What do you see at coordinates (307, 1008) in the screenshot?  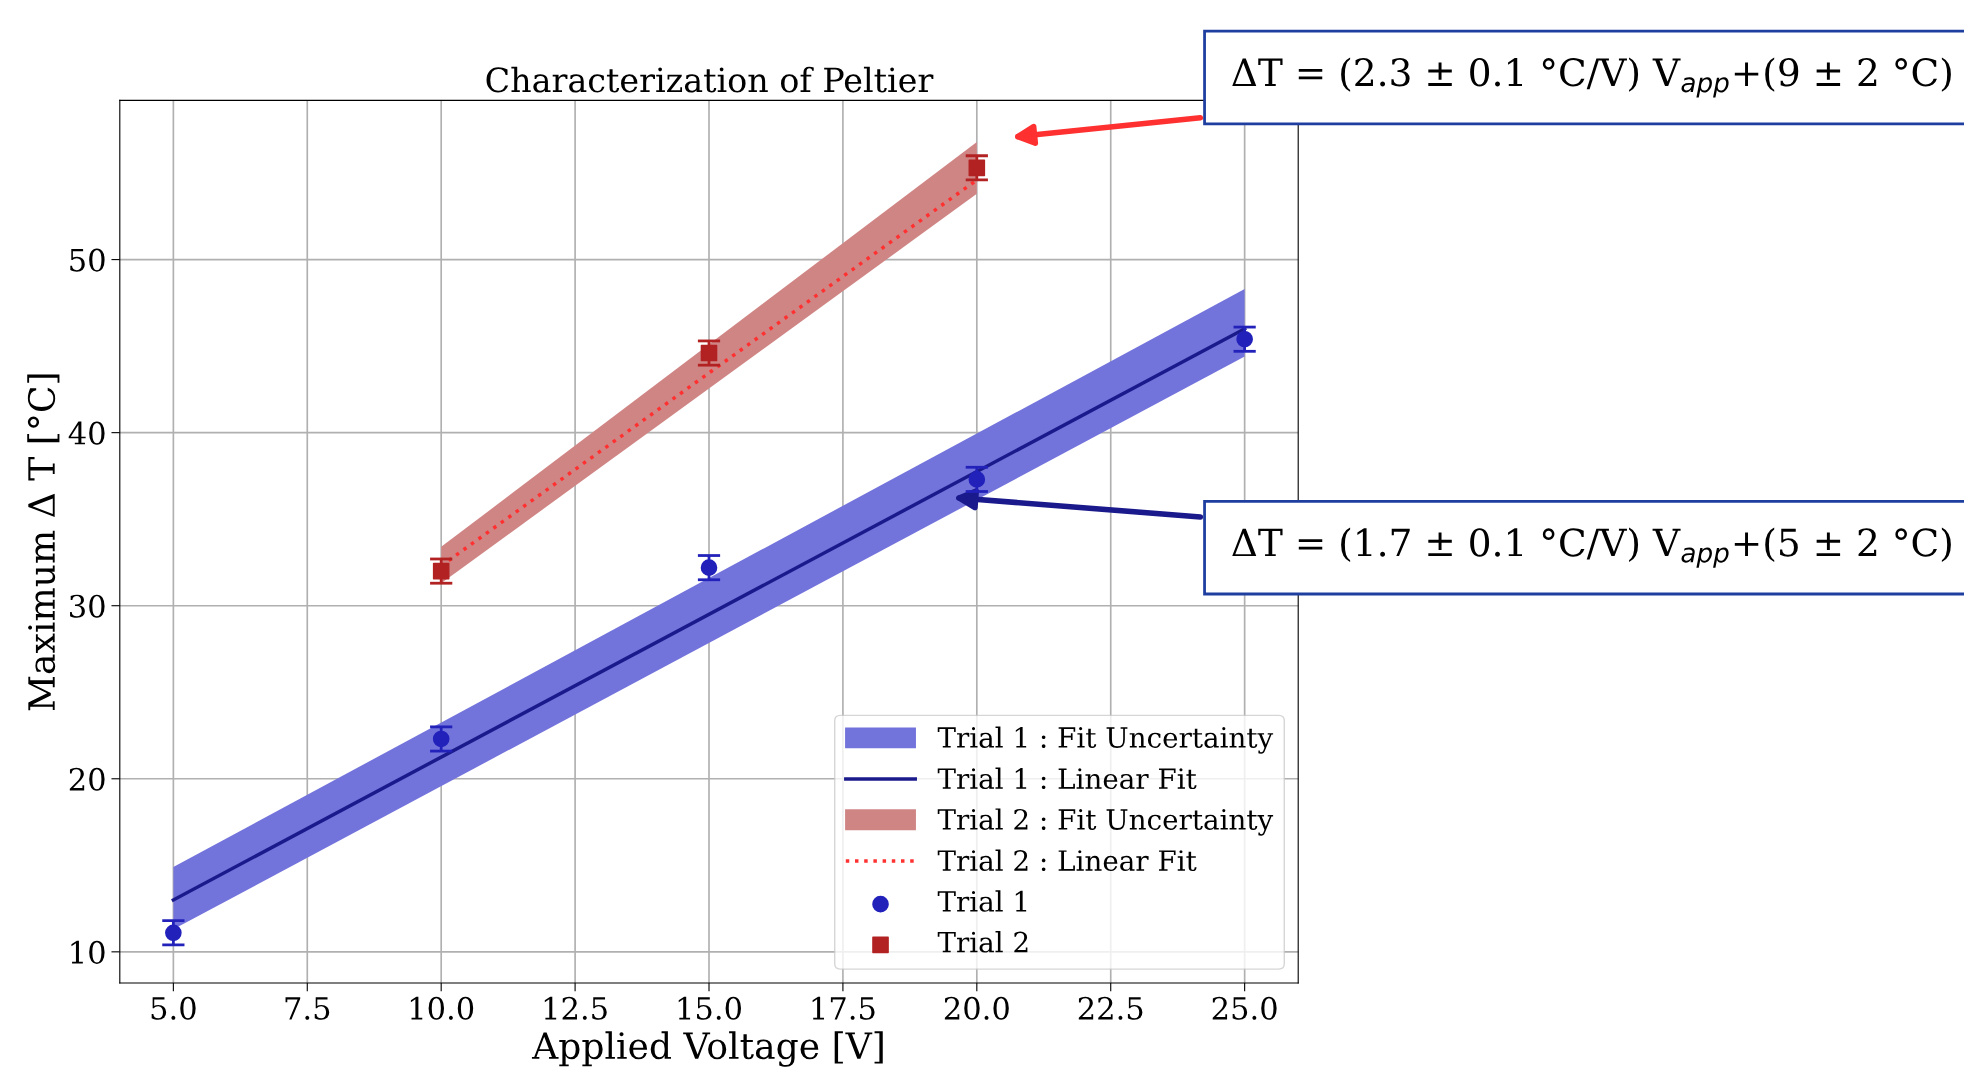 I see `x-tick-label: 7.5` at bounding box center [307, 1008].